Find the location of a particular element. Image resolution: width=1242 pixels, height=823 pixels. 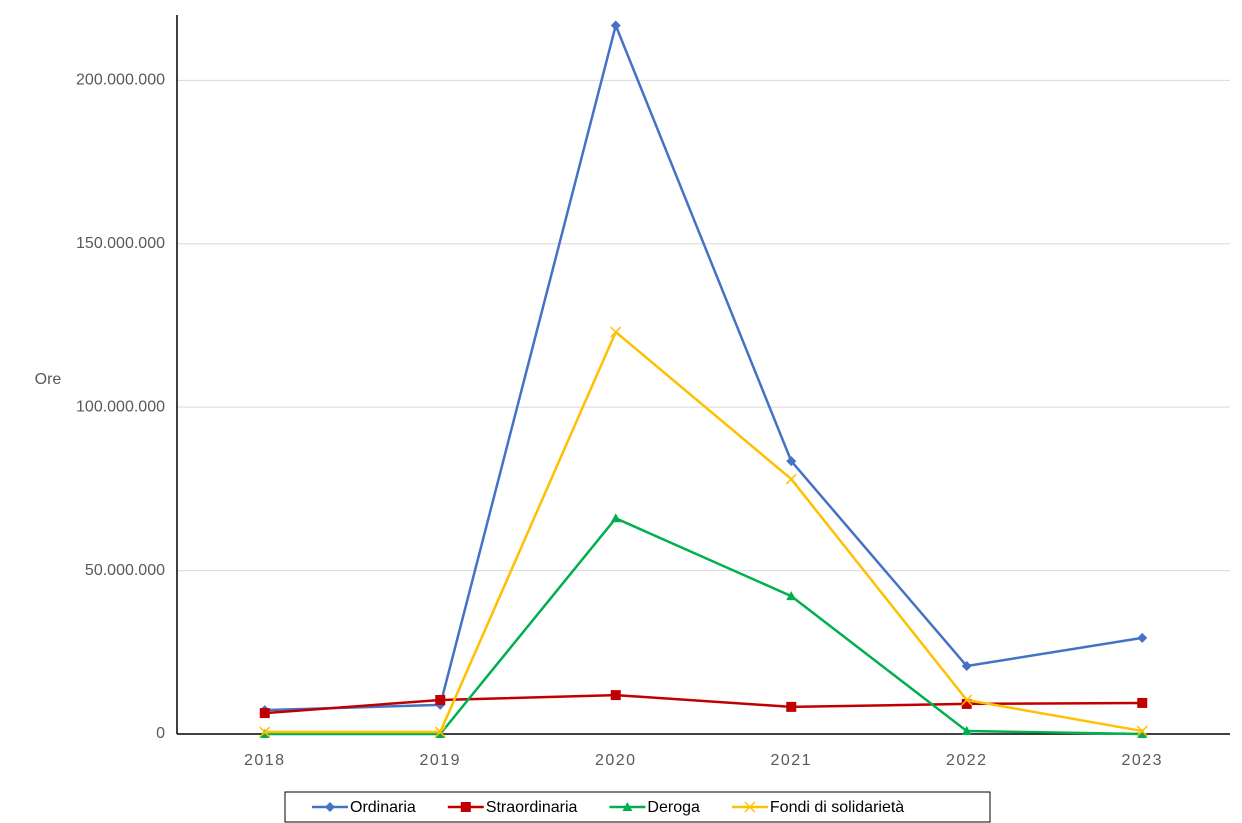

series-line is located at coordinates (703, 704).